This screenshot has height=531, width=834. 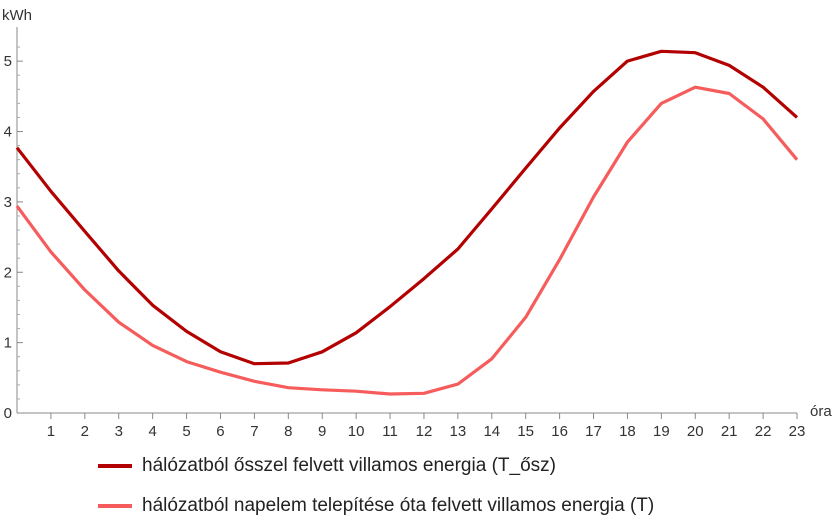 What do you see at coordinates (220, 431) in the screenshot?
I see `x-tick-label: 6` at bounding box center [220, 431].